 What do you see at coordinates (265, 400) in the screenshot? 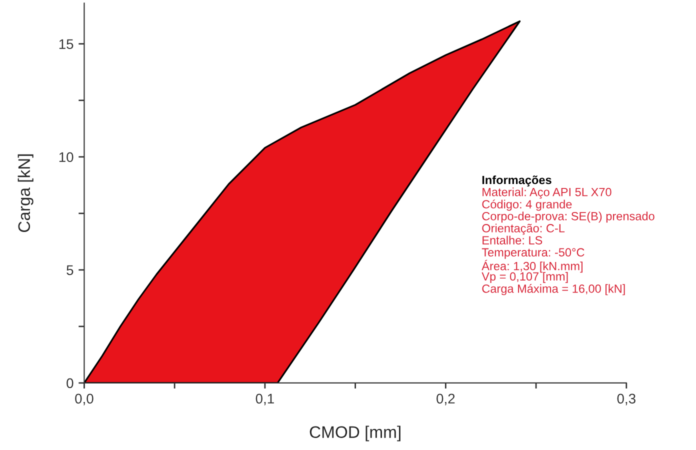
I see `x-tick-label: 0,1` at bounding box center [265, 400].